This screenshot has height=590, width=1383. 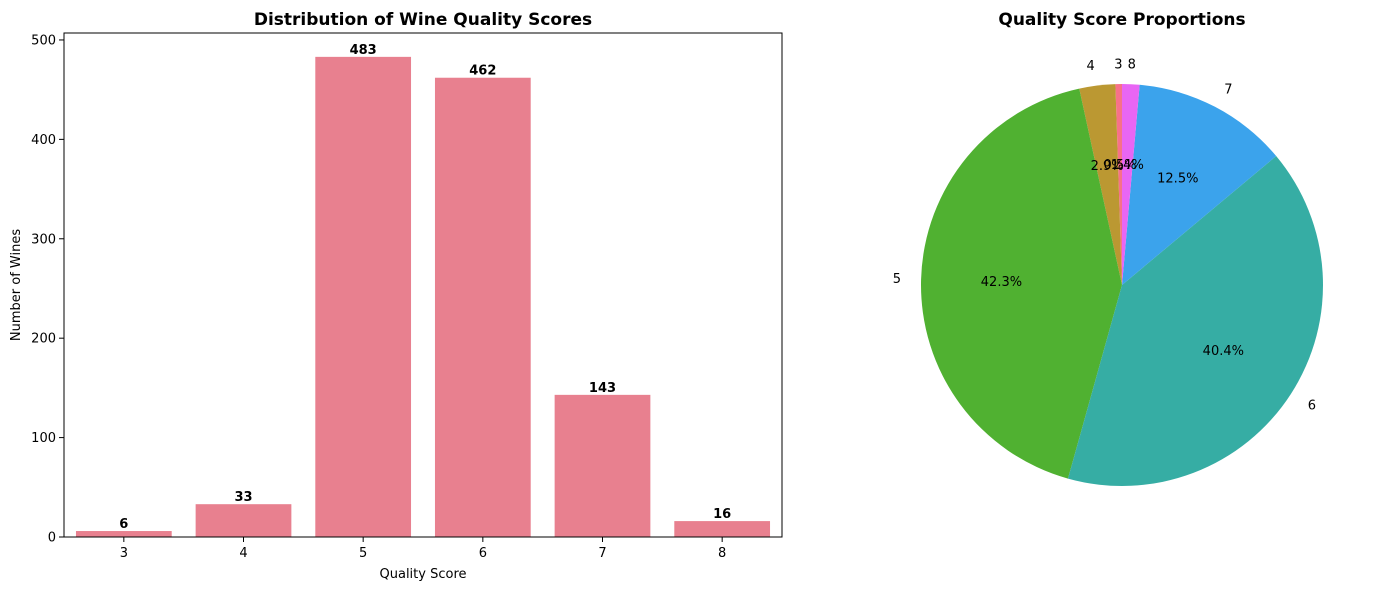 I want to click on pie-chart-title: Quality Score Proportions, so click(x=1121, y=20).